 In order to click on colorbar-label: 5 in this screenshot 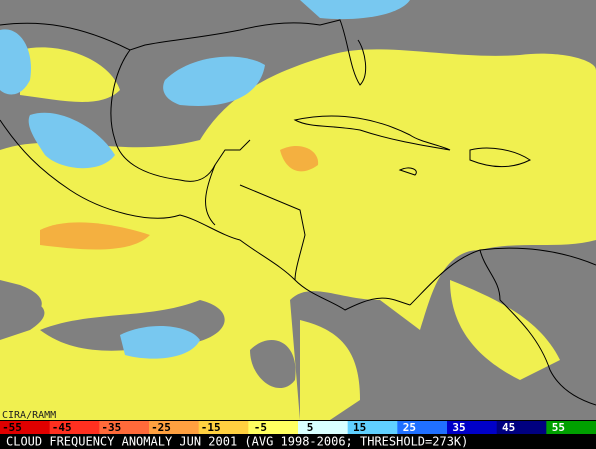, I will do `click(310, 427)`.